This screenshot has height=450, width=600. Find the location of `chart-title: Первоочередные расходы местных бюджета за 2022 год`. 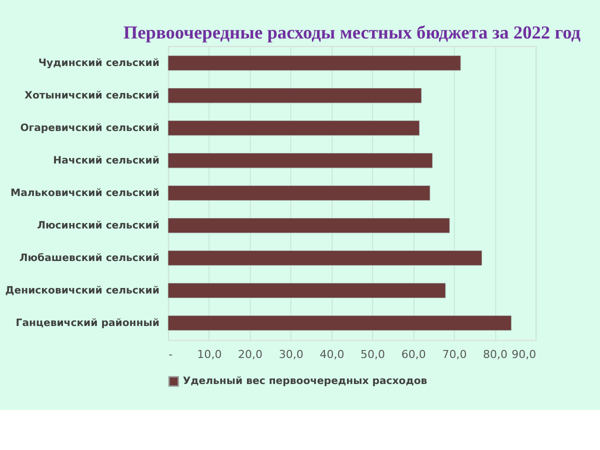

chart-title: Первоочередные расходы местных бюджета за 2022 год is located at coordinates (352, 32).